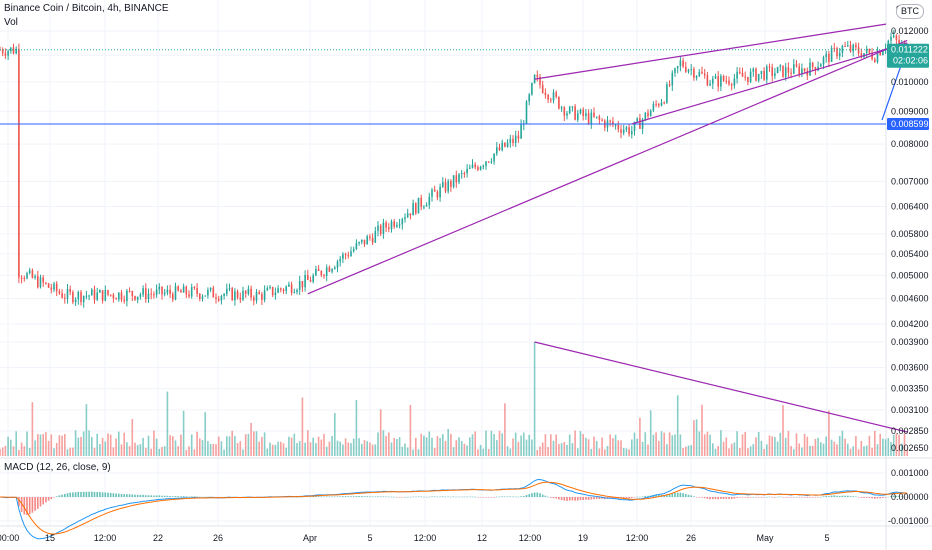  What do you see at coordinates (310, 538) in the screenshot?
I see `time-tick-label: Apr` at bounding box center [310, 538].